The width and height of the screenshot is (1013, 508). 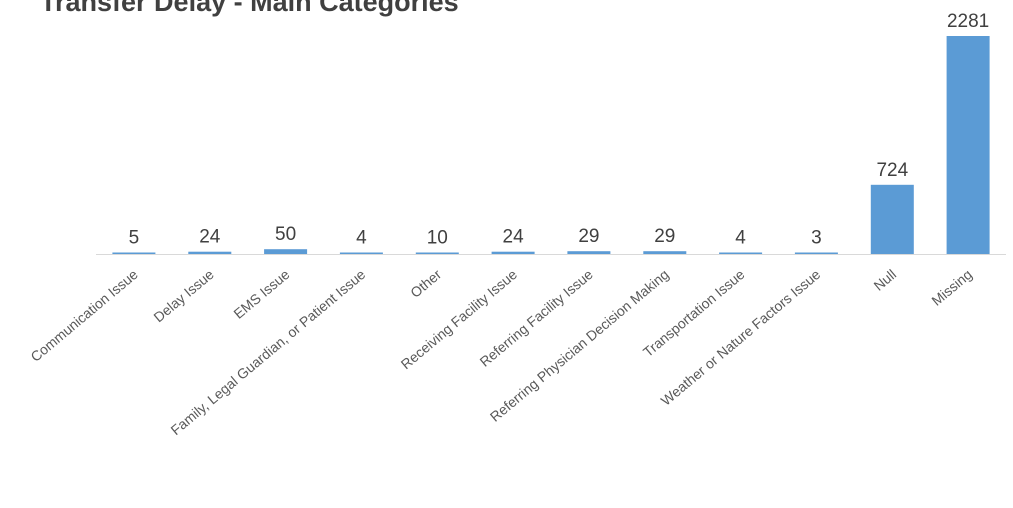 What do you see at coordinates (183, 295) in the screenshot?
I see `category-tick-label: Delay Issue` at bounding box center [183, 295].